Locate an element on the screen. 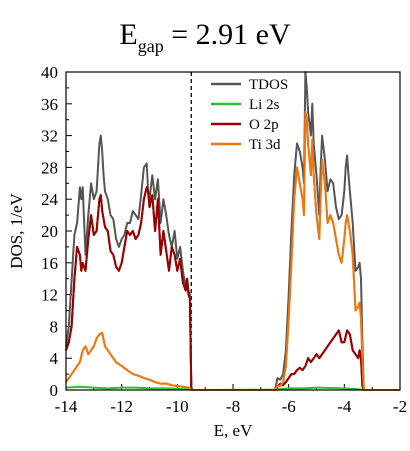 The height and width of the screenshot is (451, 410). y-axis-label: DOS, 1/eV is located at coordinates (16, 231).